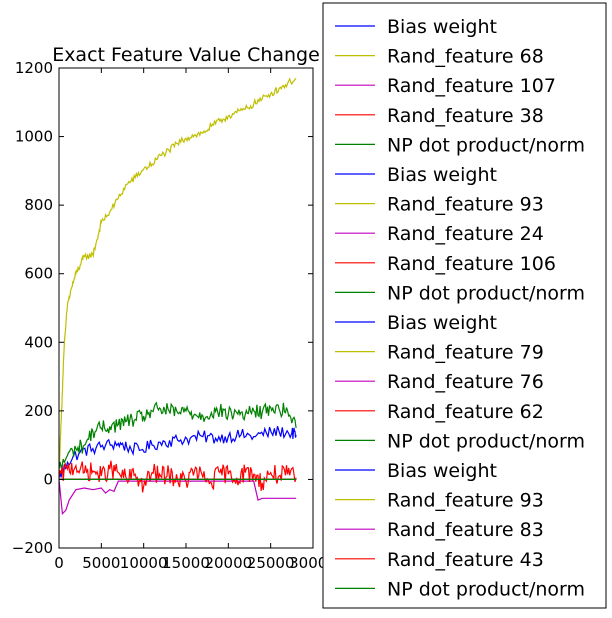  What do you see at coordinates (271, 563) in the screenshot?
I see `x-tick-label: 25000` at bounding box center [271, 563].